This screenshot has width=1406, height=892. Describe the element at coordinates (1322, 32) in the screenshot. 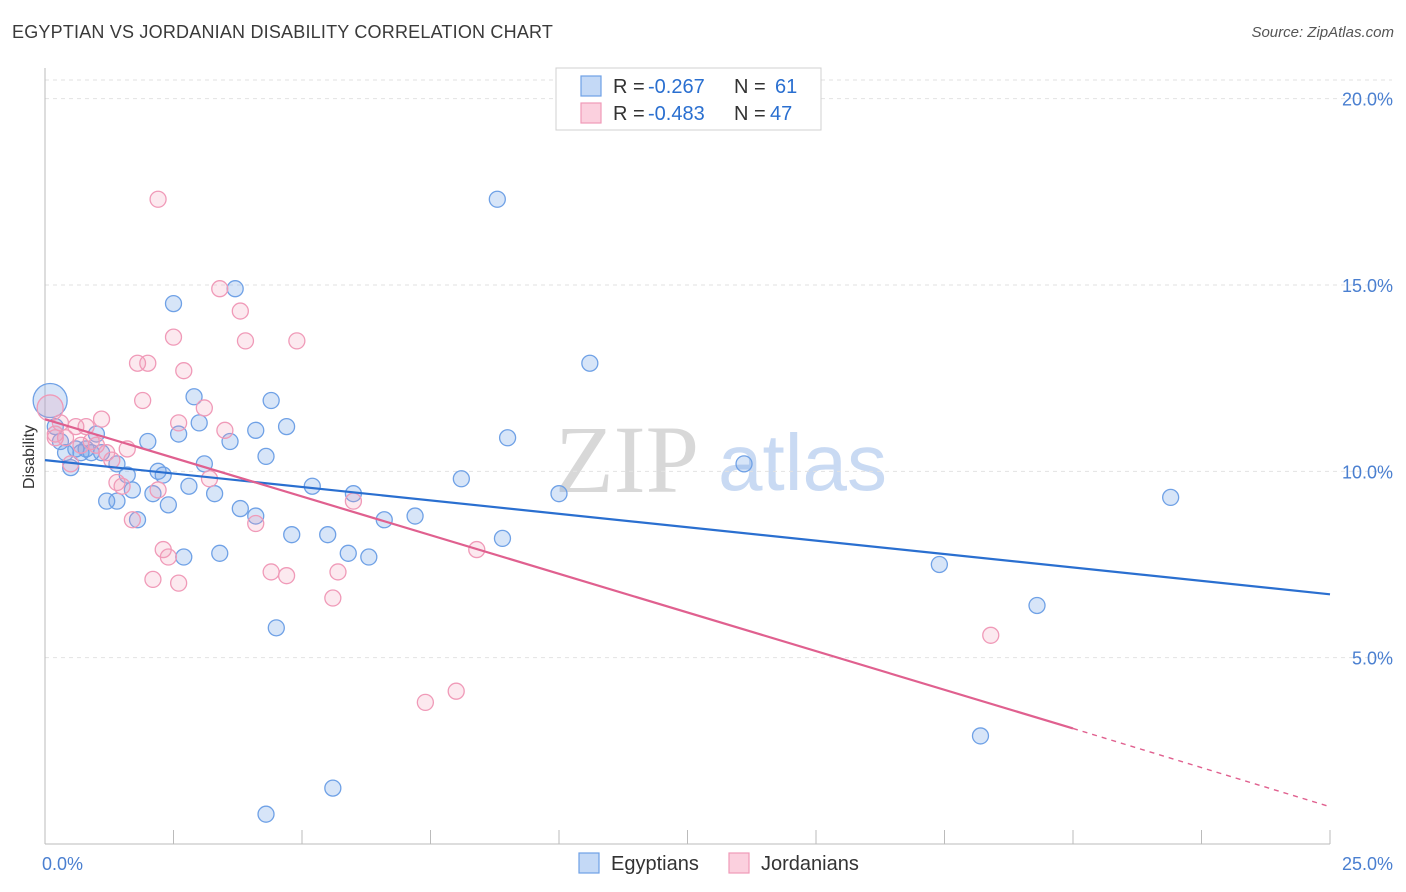

I see `source-label: Source: ZipAtlas.com` at that location.